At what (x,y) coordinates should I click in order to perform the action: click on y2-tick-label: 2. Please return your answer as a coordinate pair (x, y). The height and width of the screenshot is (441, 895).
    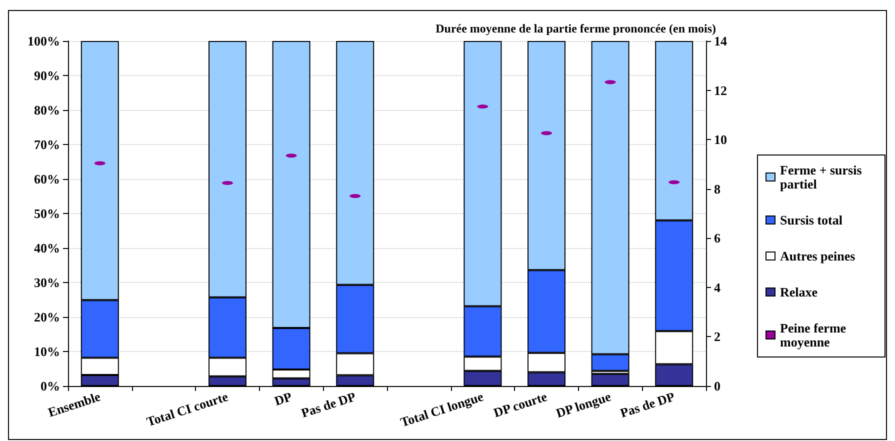
    Looking at the image, I should click on (717, 336).